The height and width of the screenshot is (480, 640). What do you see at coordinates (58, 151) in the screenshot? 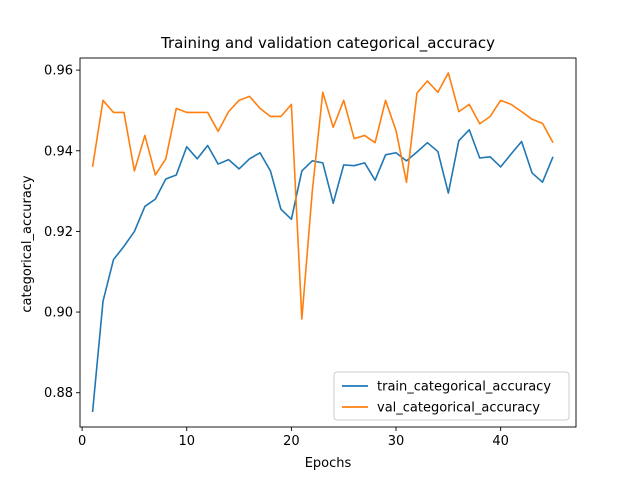
I see `y-tick-label: 0.94` at bounding box center [58, 151].